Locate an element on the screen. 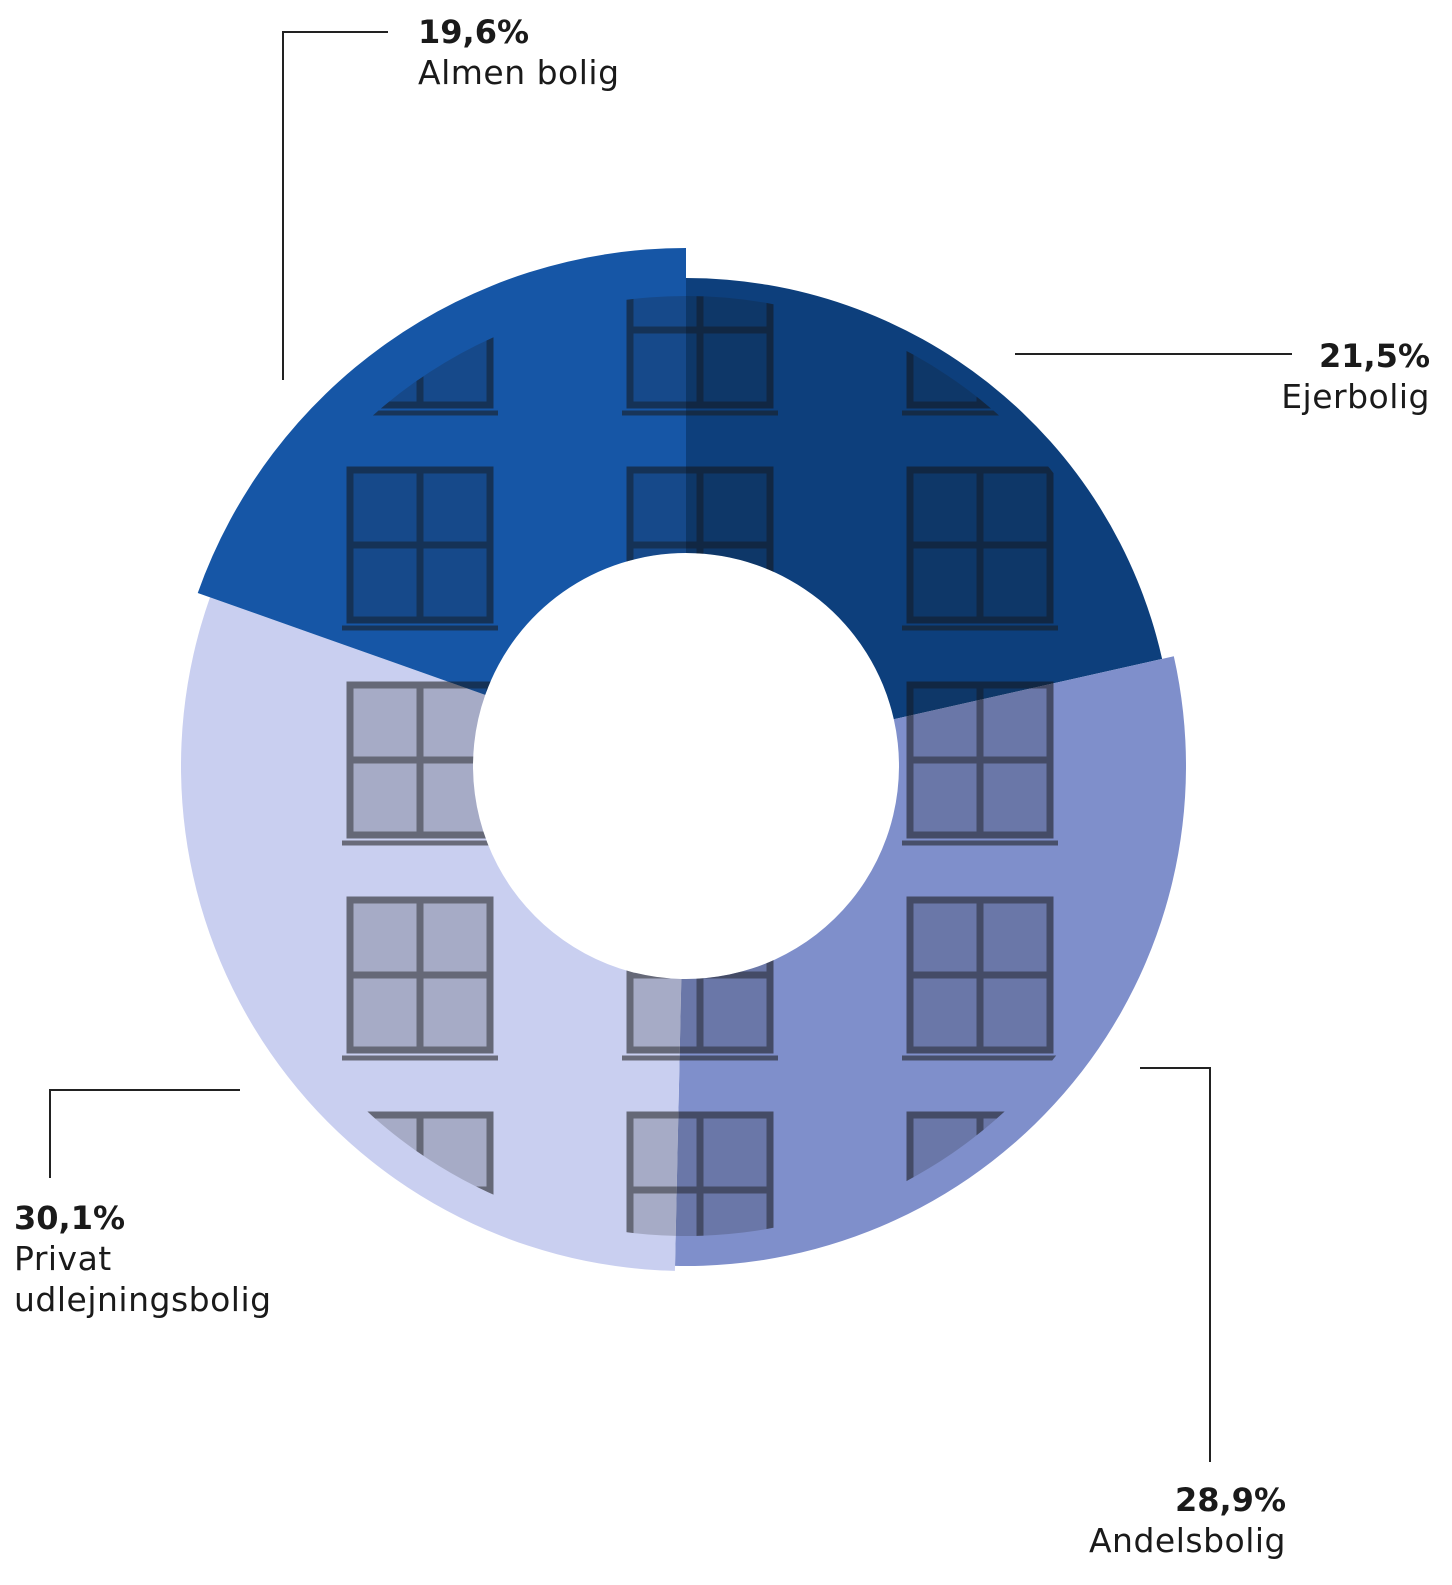 The height and width of the screenshot is (1585, 1452). slice-texture-almen-bolig is located at coordinates (464, 495).